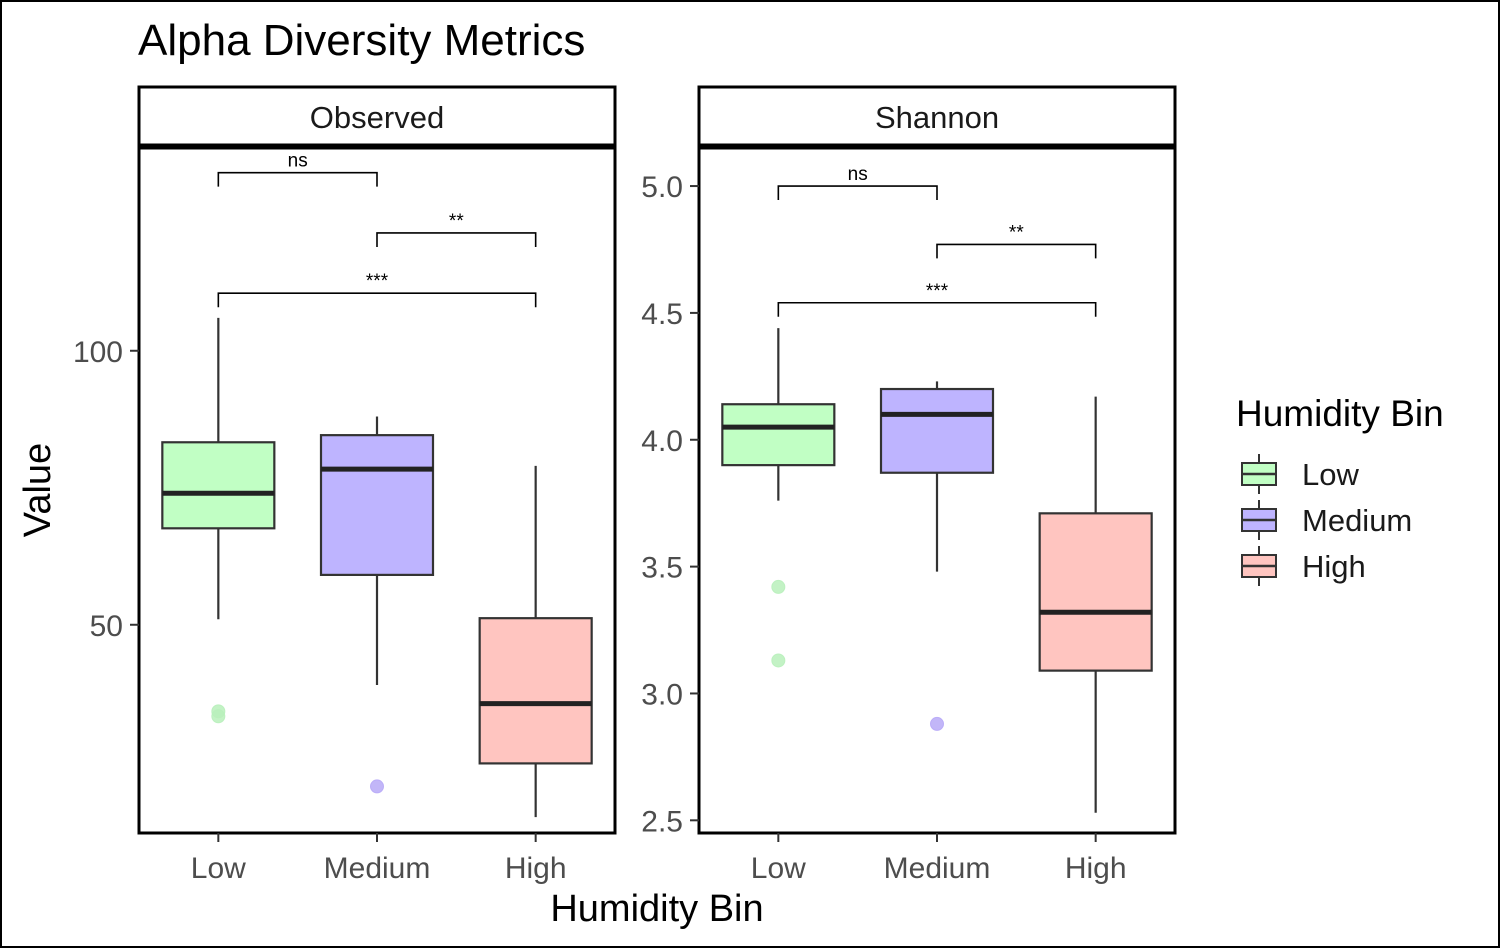  What do you see at coordinates (1330, 474) in the screenshot?
I see `legend-label: Low` at bounding box center [1330, 474].